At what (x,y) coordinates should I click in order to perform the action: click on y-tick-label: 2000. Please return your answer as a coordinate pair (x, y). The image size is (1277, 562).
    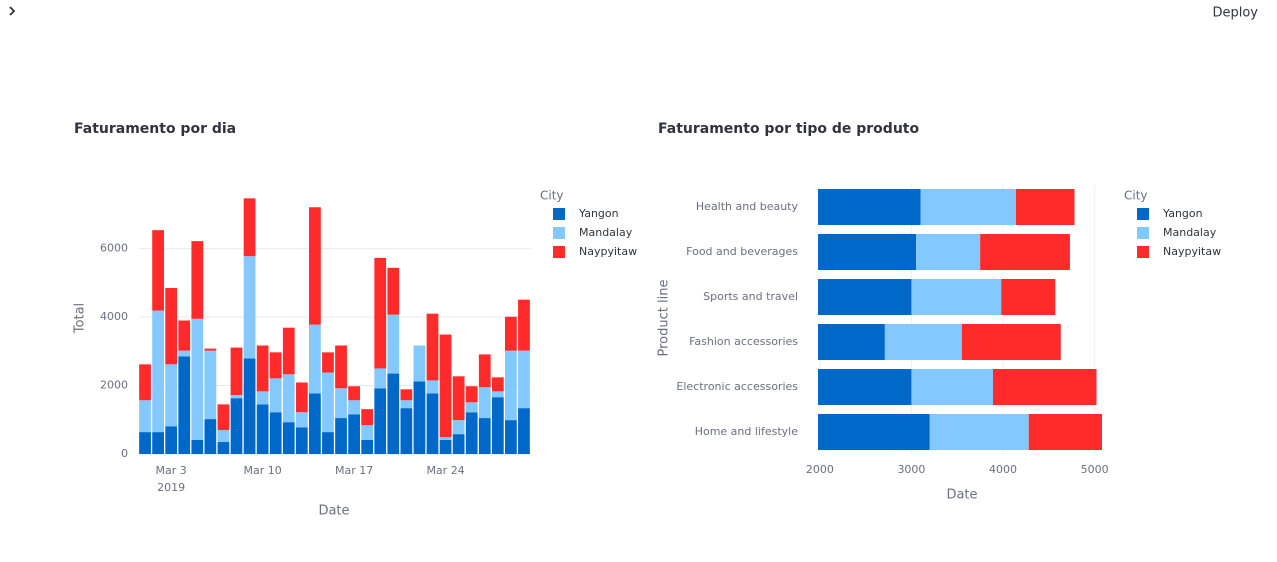
    Looking at the image, I should click on (114, 385).